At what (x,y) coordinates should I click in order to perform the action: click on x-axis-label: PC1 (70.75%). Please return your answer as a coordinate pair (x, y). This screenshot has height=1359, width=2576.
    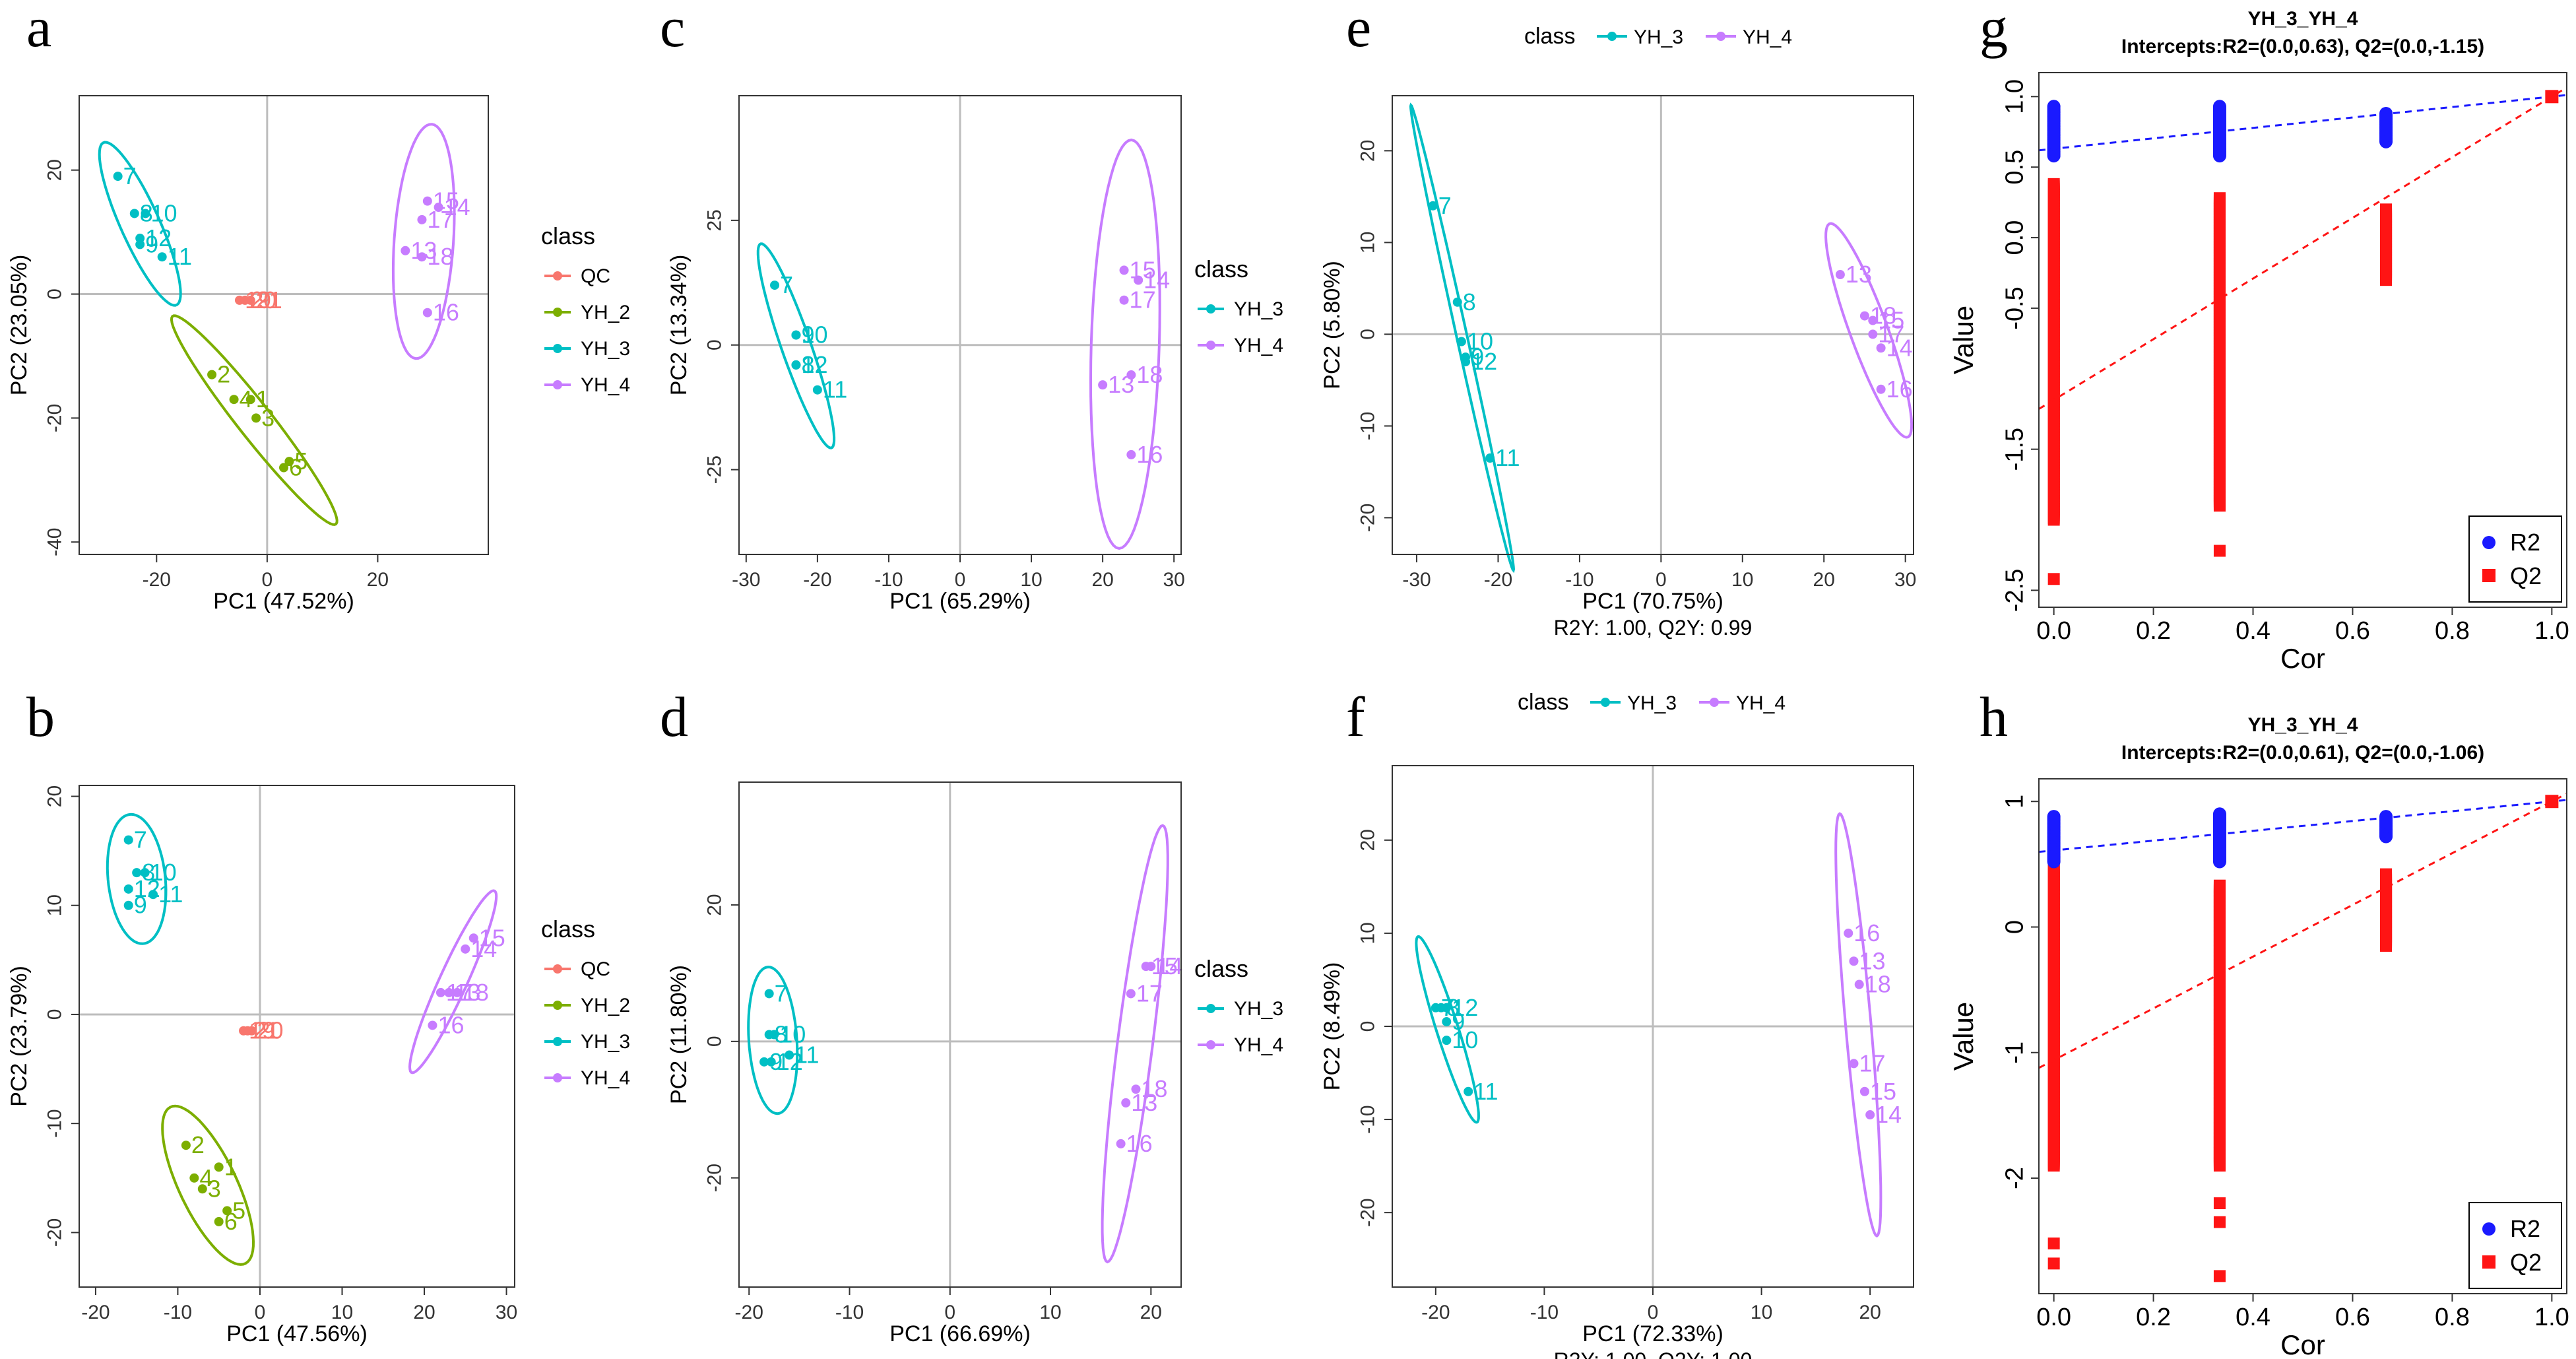
    Looking at the image, I should click on (1652, 601).